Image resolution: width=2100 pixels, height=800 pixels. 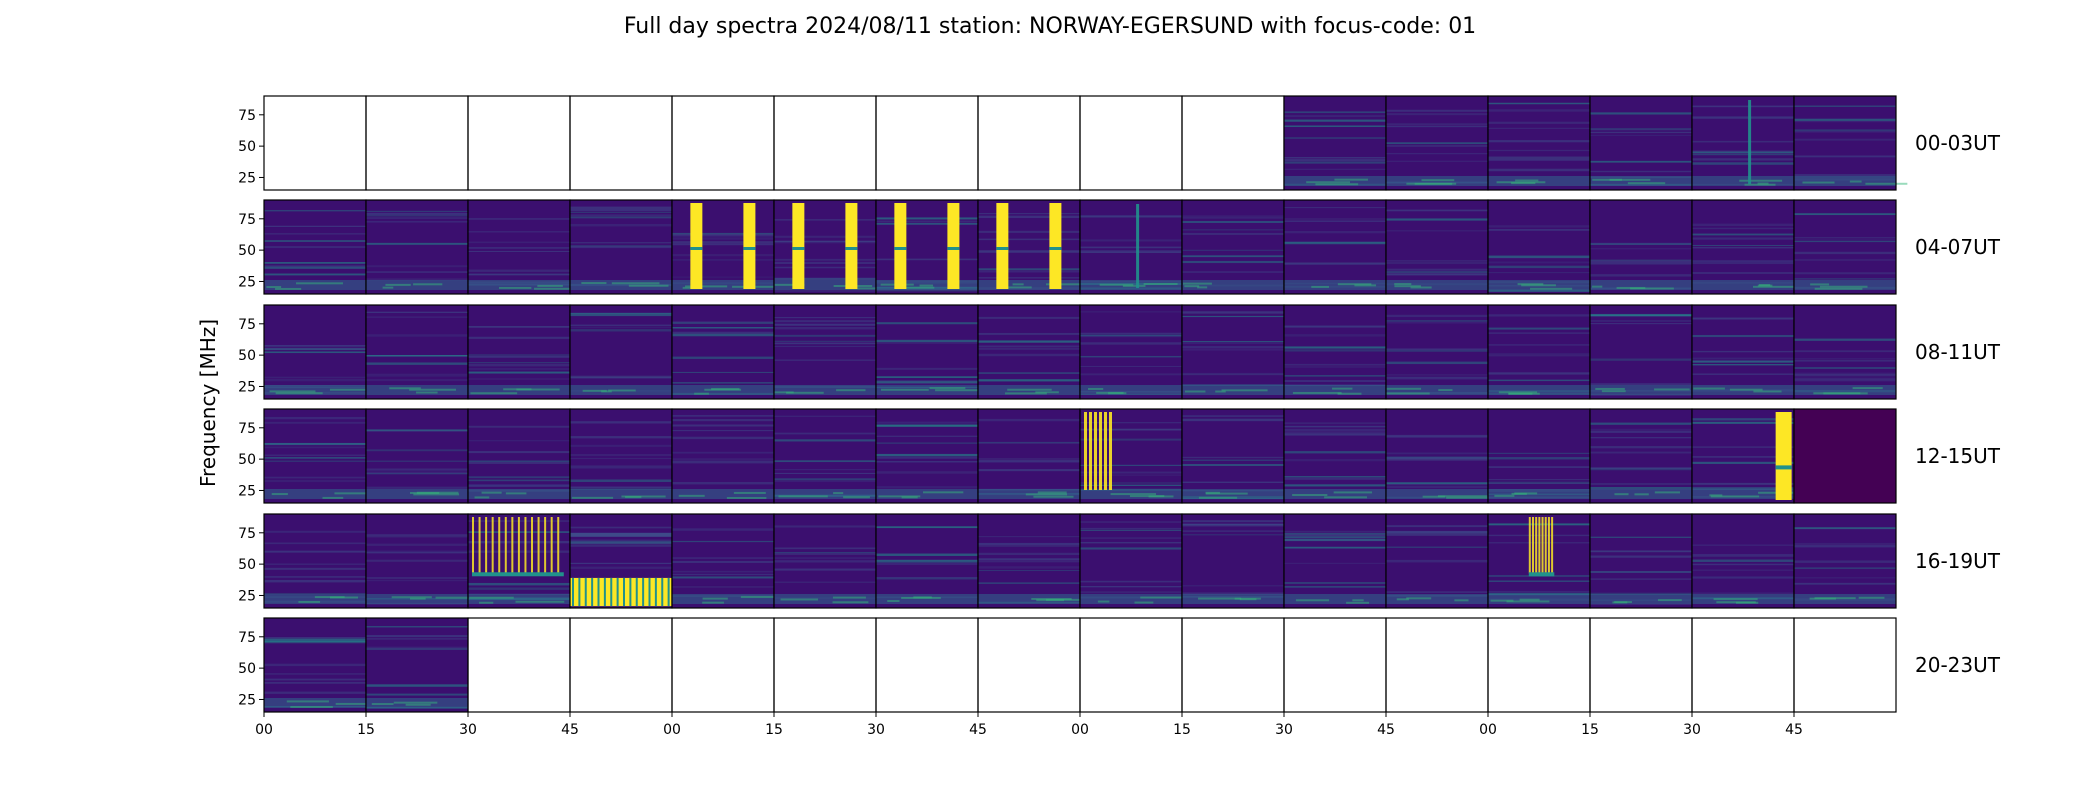 What do you see at coordinates (636, 592) in the screenshot?
I see `low-band-emission` at bounding box center [636, 592].